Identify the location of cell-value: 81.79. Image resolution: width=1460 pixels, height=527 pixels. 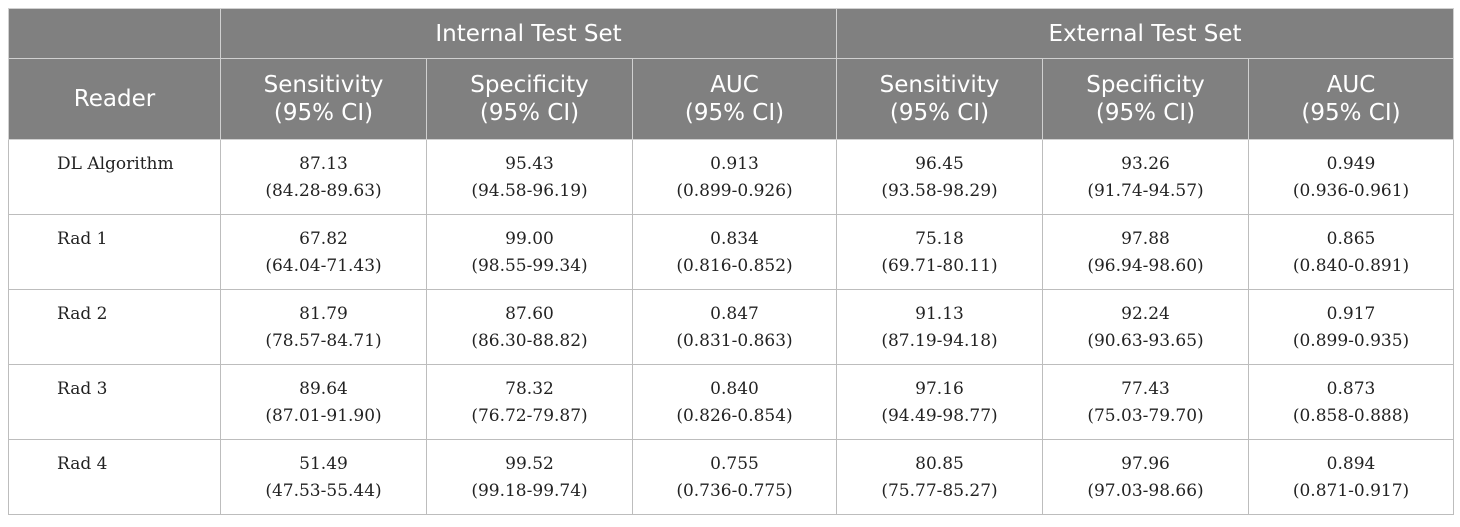
(323, 314).